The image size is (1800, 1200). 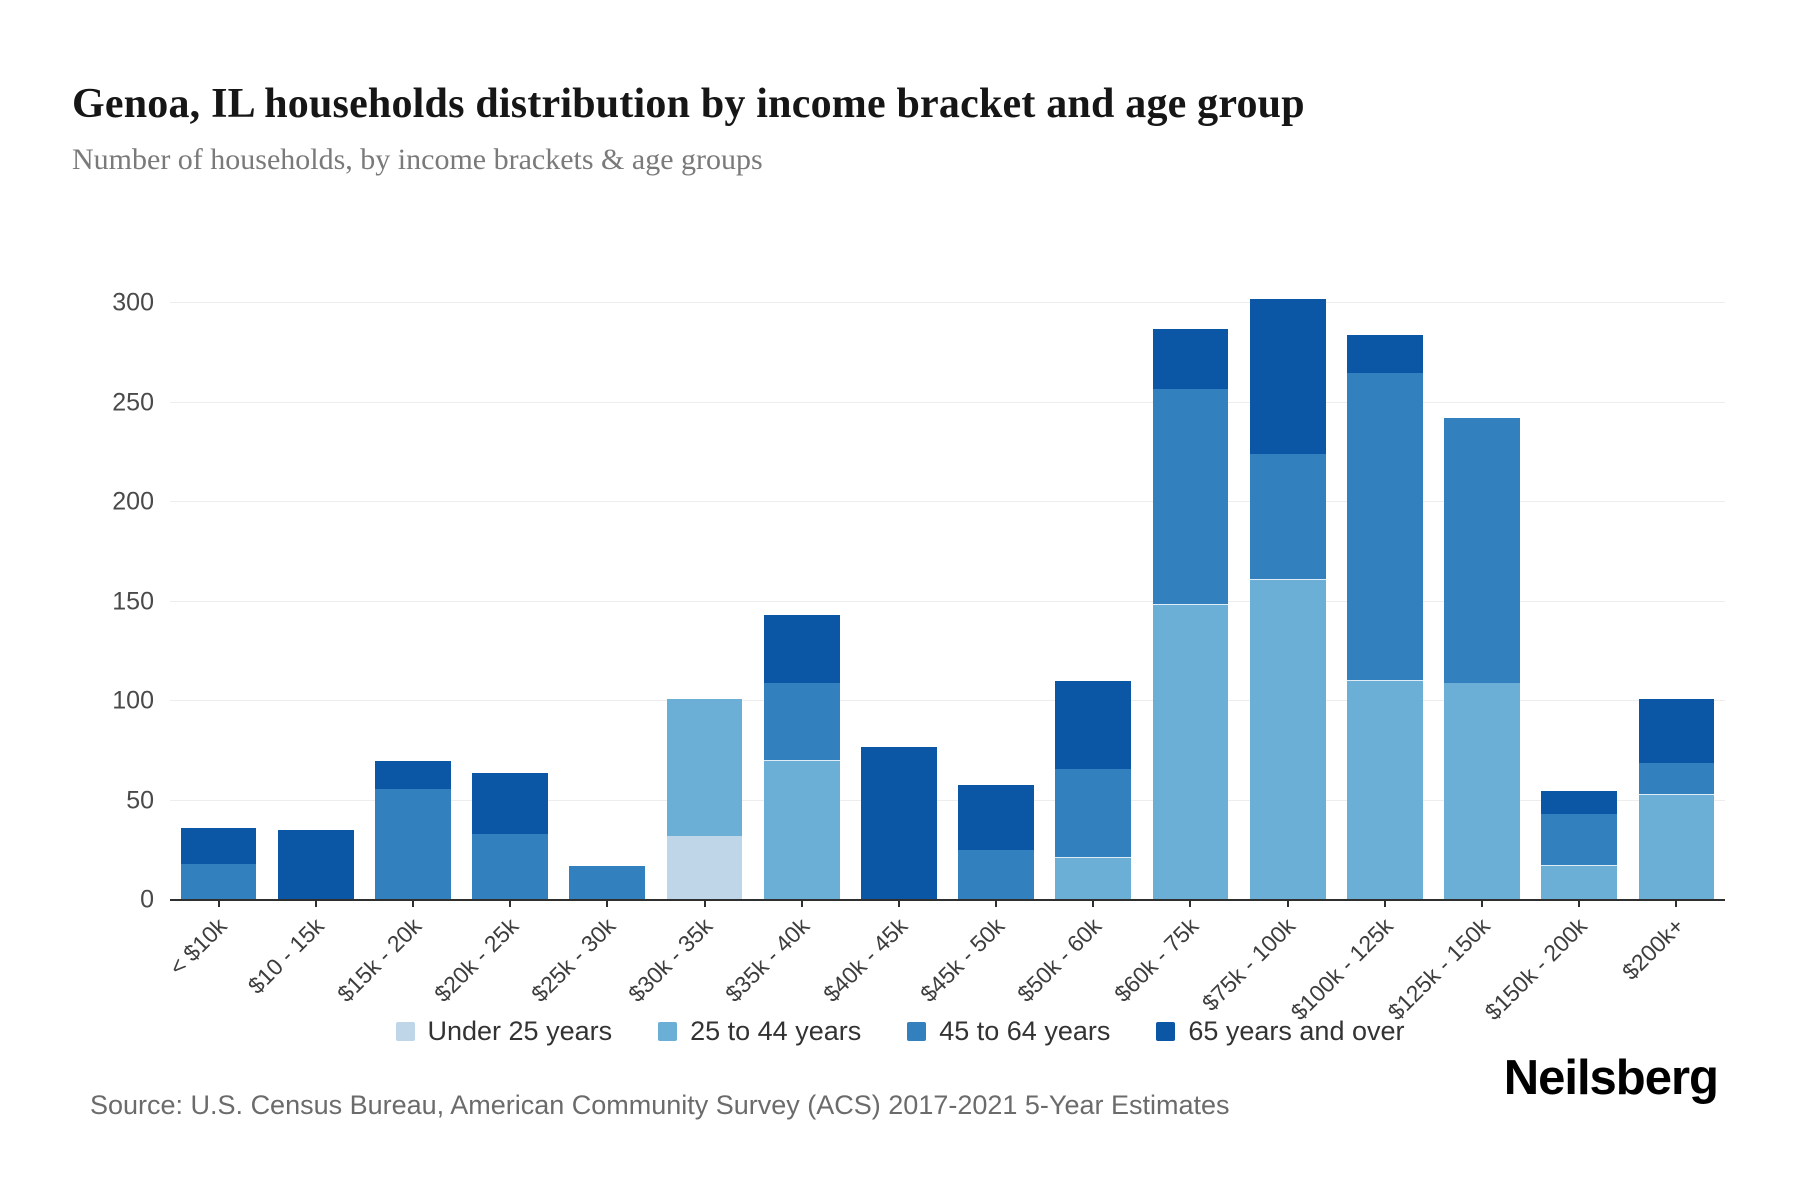 What do you see at coordinates (1280, 1031) in the screenshot?
I see `legend-item-65-years-and-over: 65 years and over` at bounding box center [1280, 1031].